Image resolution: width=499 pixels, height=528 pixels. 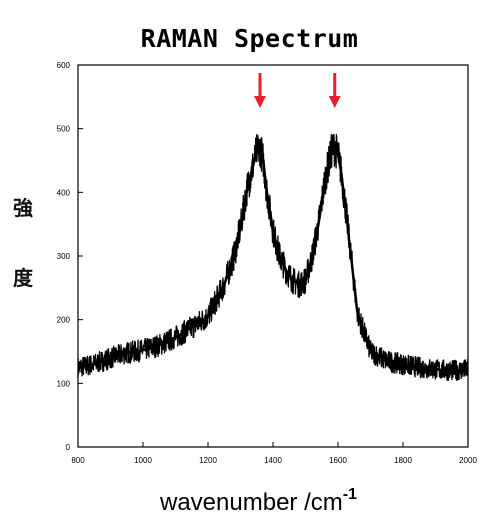 I want to click on x-tick-label: 1800, so click(x=403, y=460).